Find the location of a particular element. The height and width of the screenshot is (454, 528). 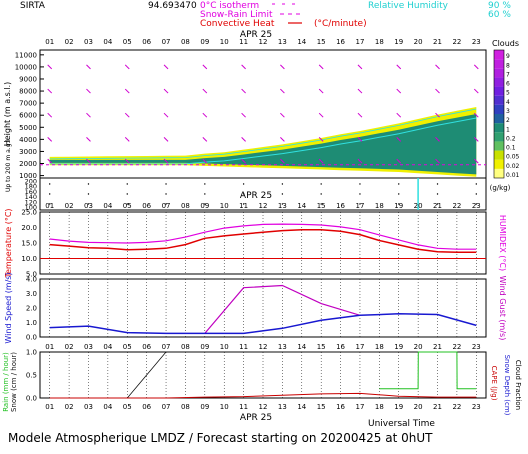

low-hour-label-22: 22 is located at coordinates (456, 347).